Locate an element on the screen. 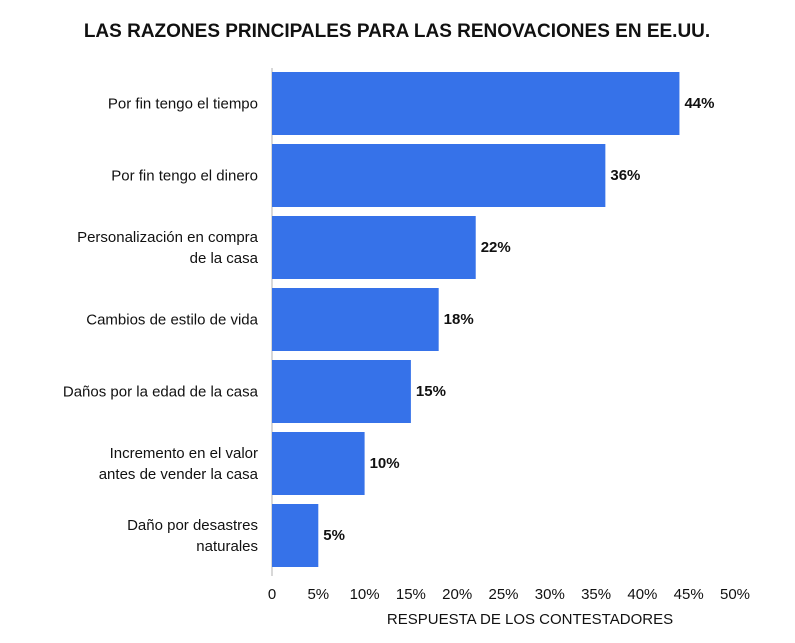 The width and height of the screenshot is (795, 643). x-tick-label: 30% is located at coordinates (550, 594).